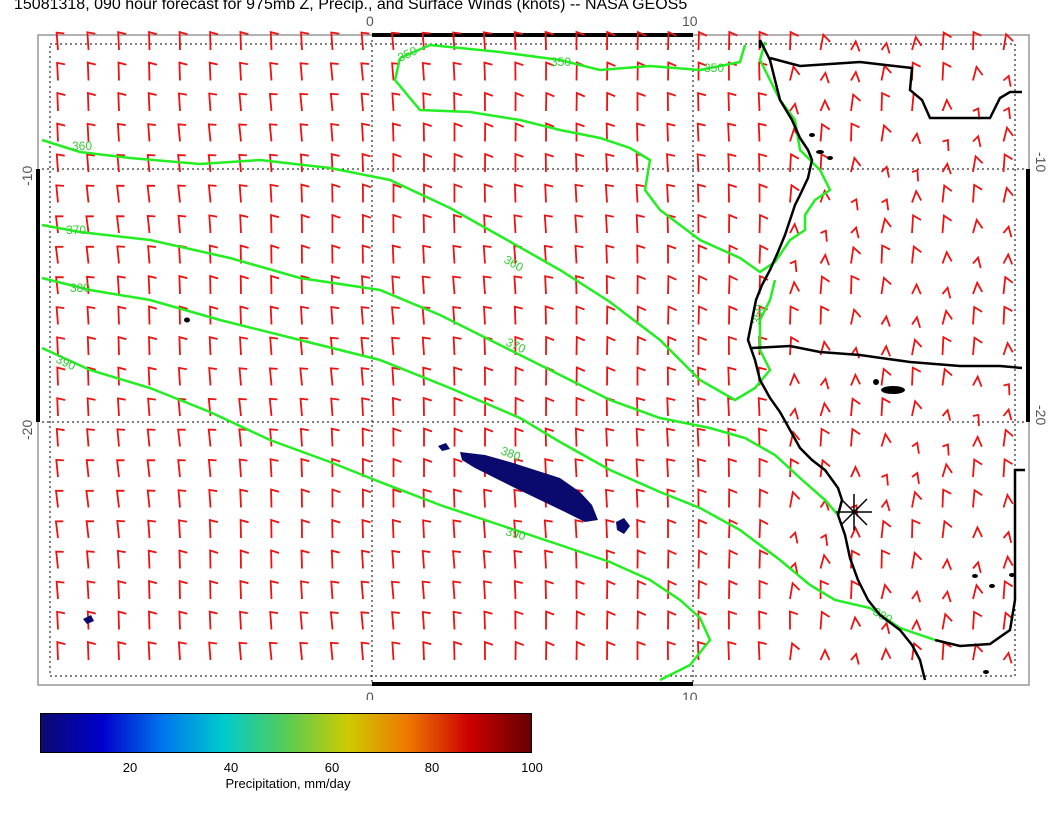  I want to click on lat-tick-right-10: -10, so click(1041, 162).